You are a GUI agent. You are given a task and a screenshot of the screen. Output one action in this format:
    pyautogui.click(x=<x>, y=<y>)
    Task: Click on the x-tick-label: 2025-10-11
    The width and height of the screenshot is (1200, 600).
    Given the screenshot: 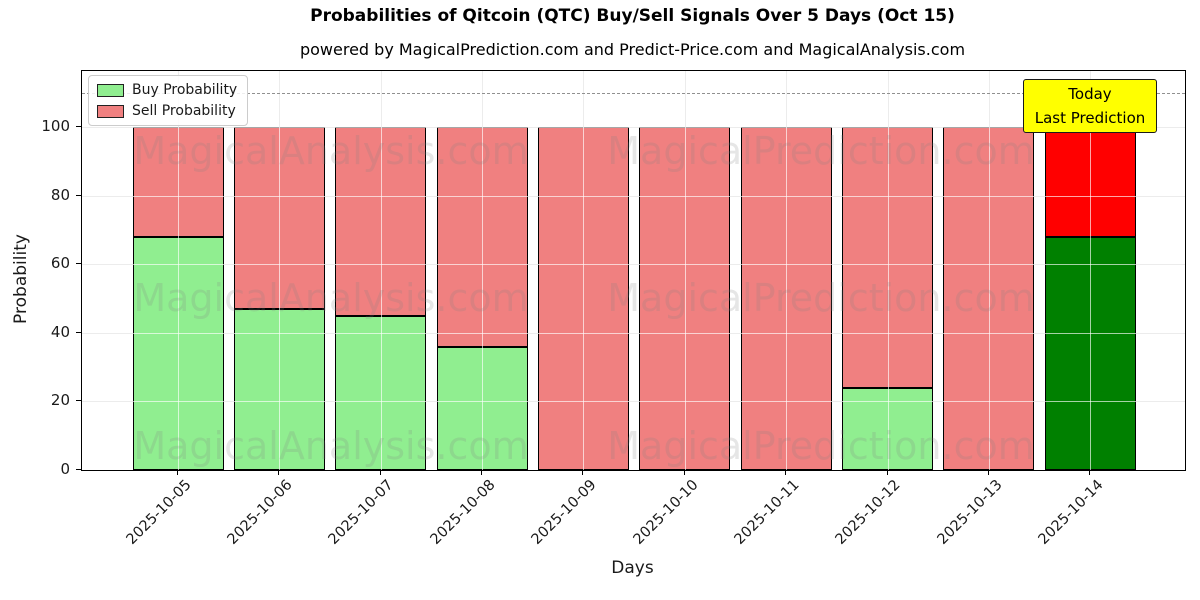 What is the action you would take?
    pyautogui.click(x=767, y=512)
    